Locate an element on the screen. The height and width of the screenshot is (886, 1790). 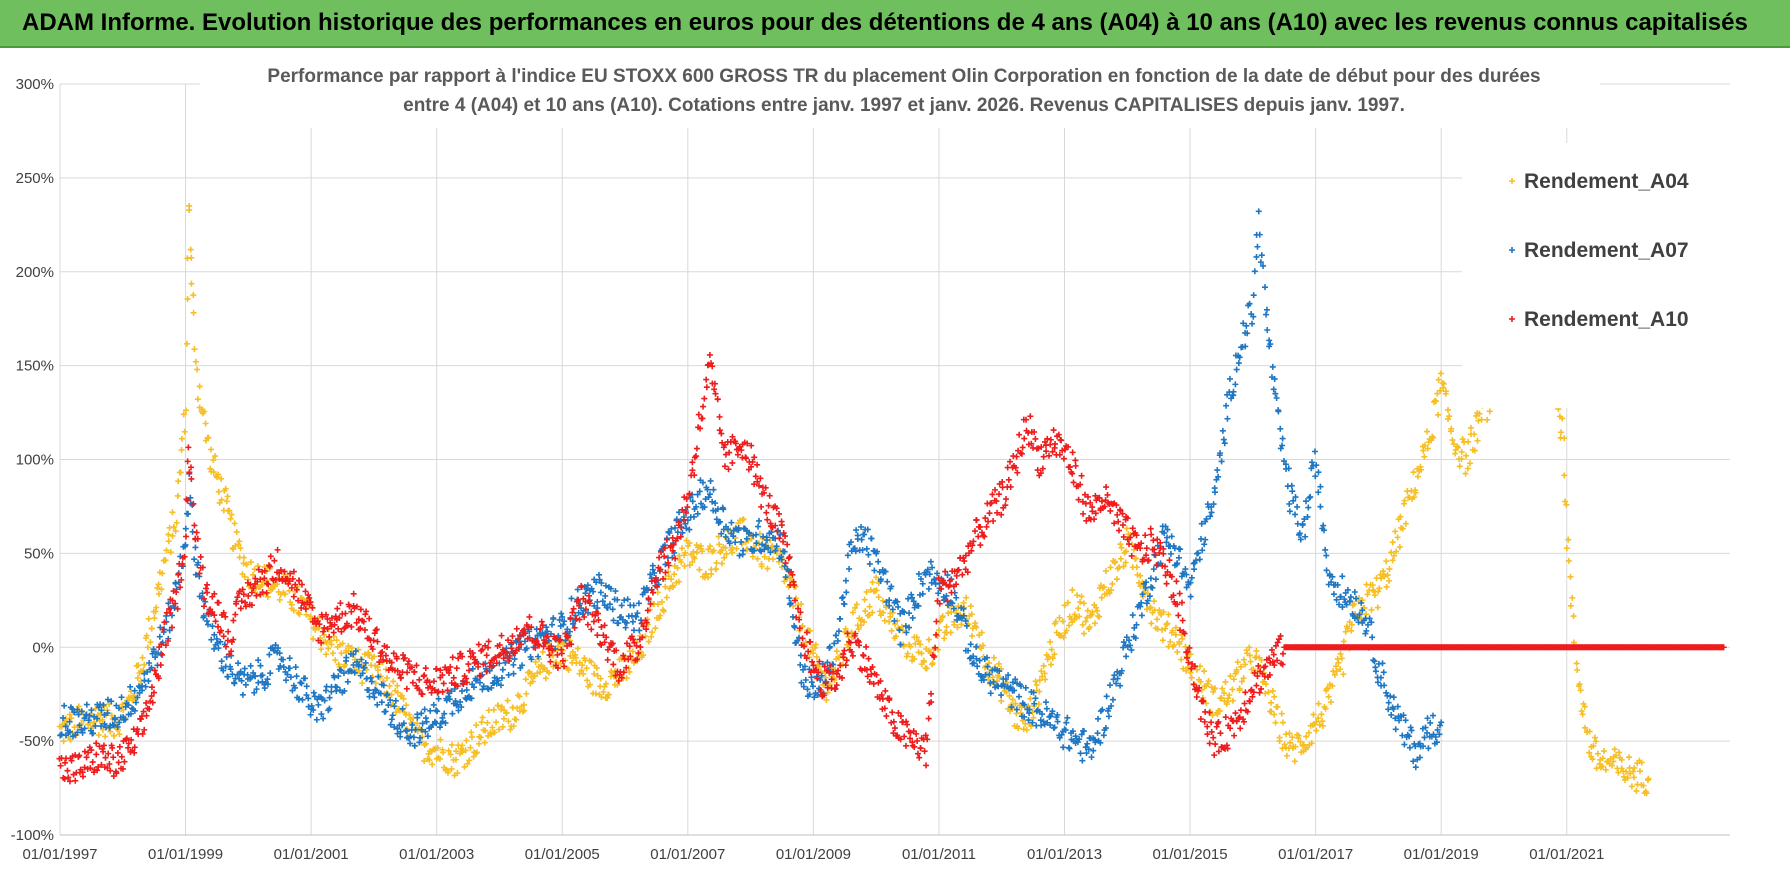
x-tick-label: 01/01/2017 is located at coordinates (1315, 854).